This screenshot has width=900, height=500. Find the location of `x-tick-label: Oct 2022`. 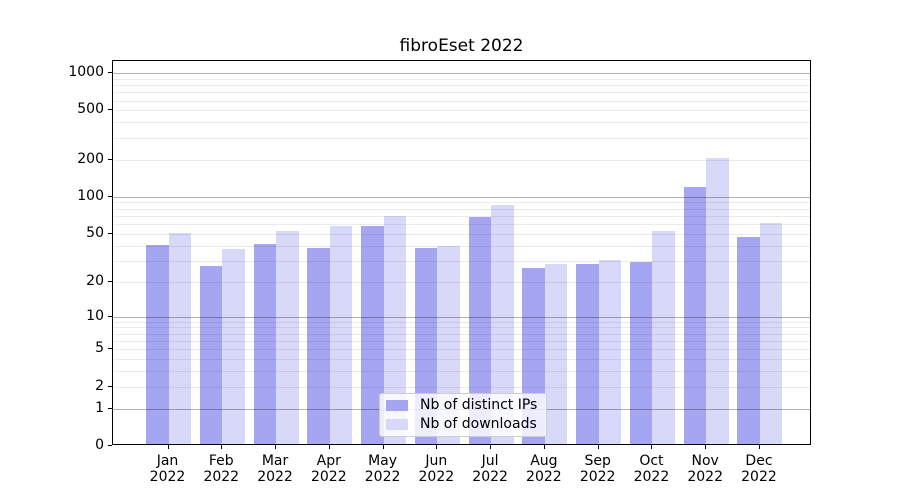

x-tick-label: Oct 2022 is located at coordinates (651, 469).